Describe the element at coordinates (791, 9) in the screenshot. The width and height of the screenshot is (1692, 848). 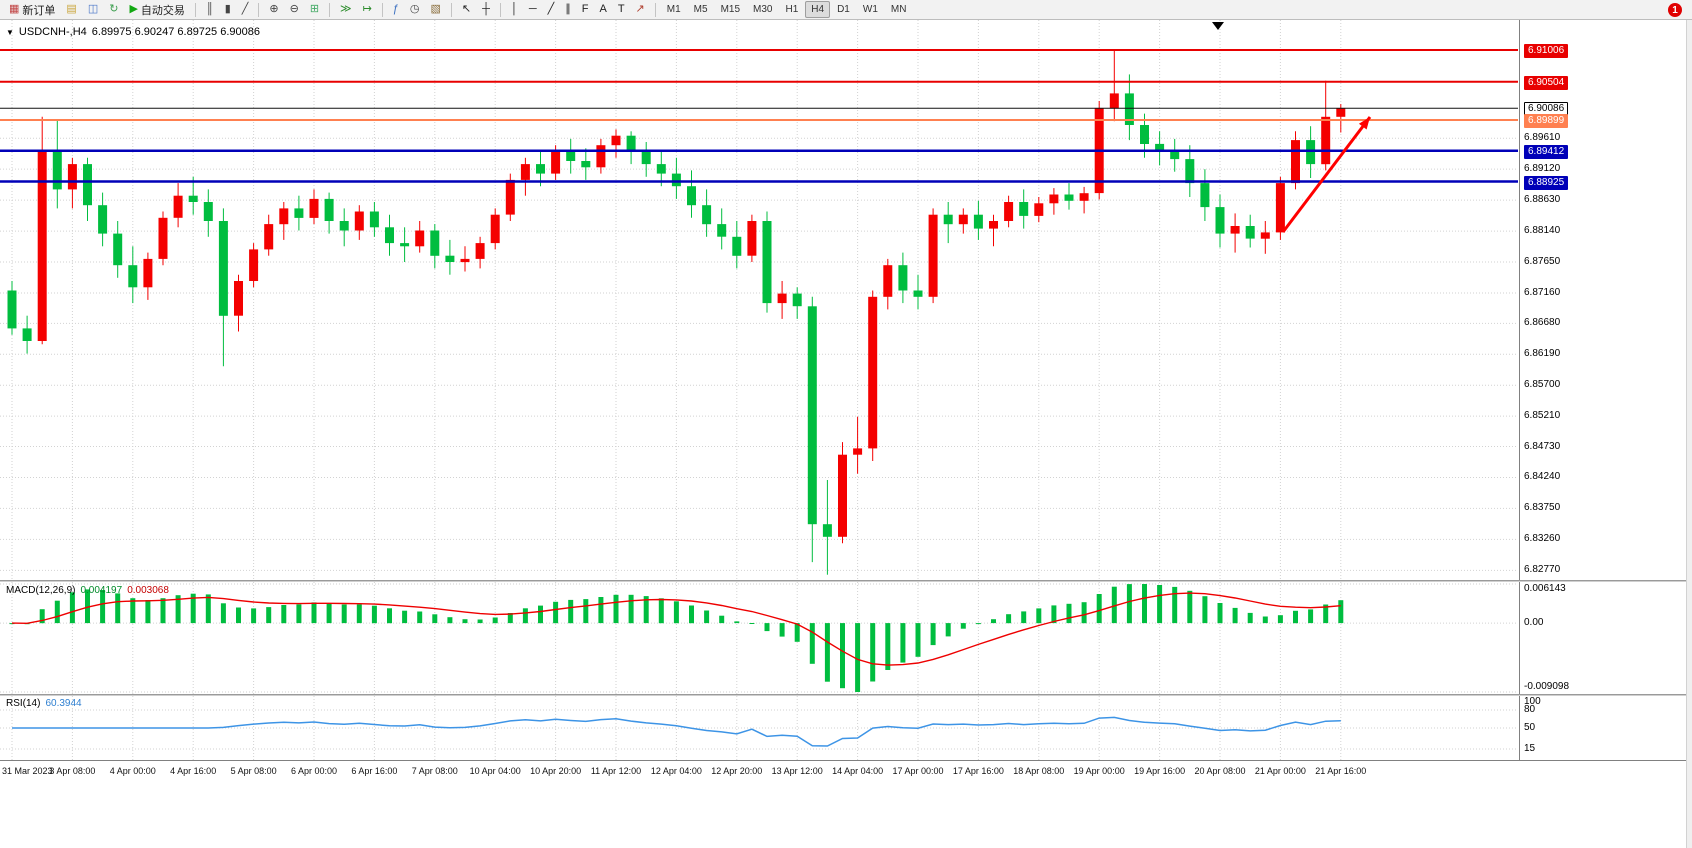
I see `timeframe-h1-button: H1` at that location.